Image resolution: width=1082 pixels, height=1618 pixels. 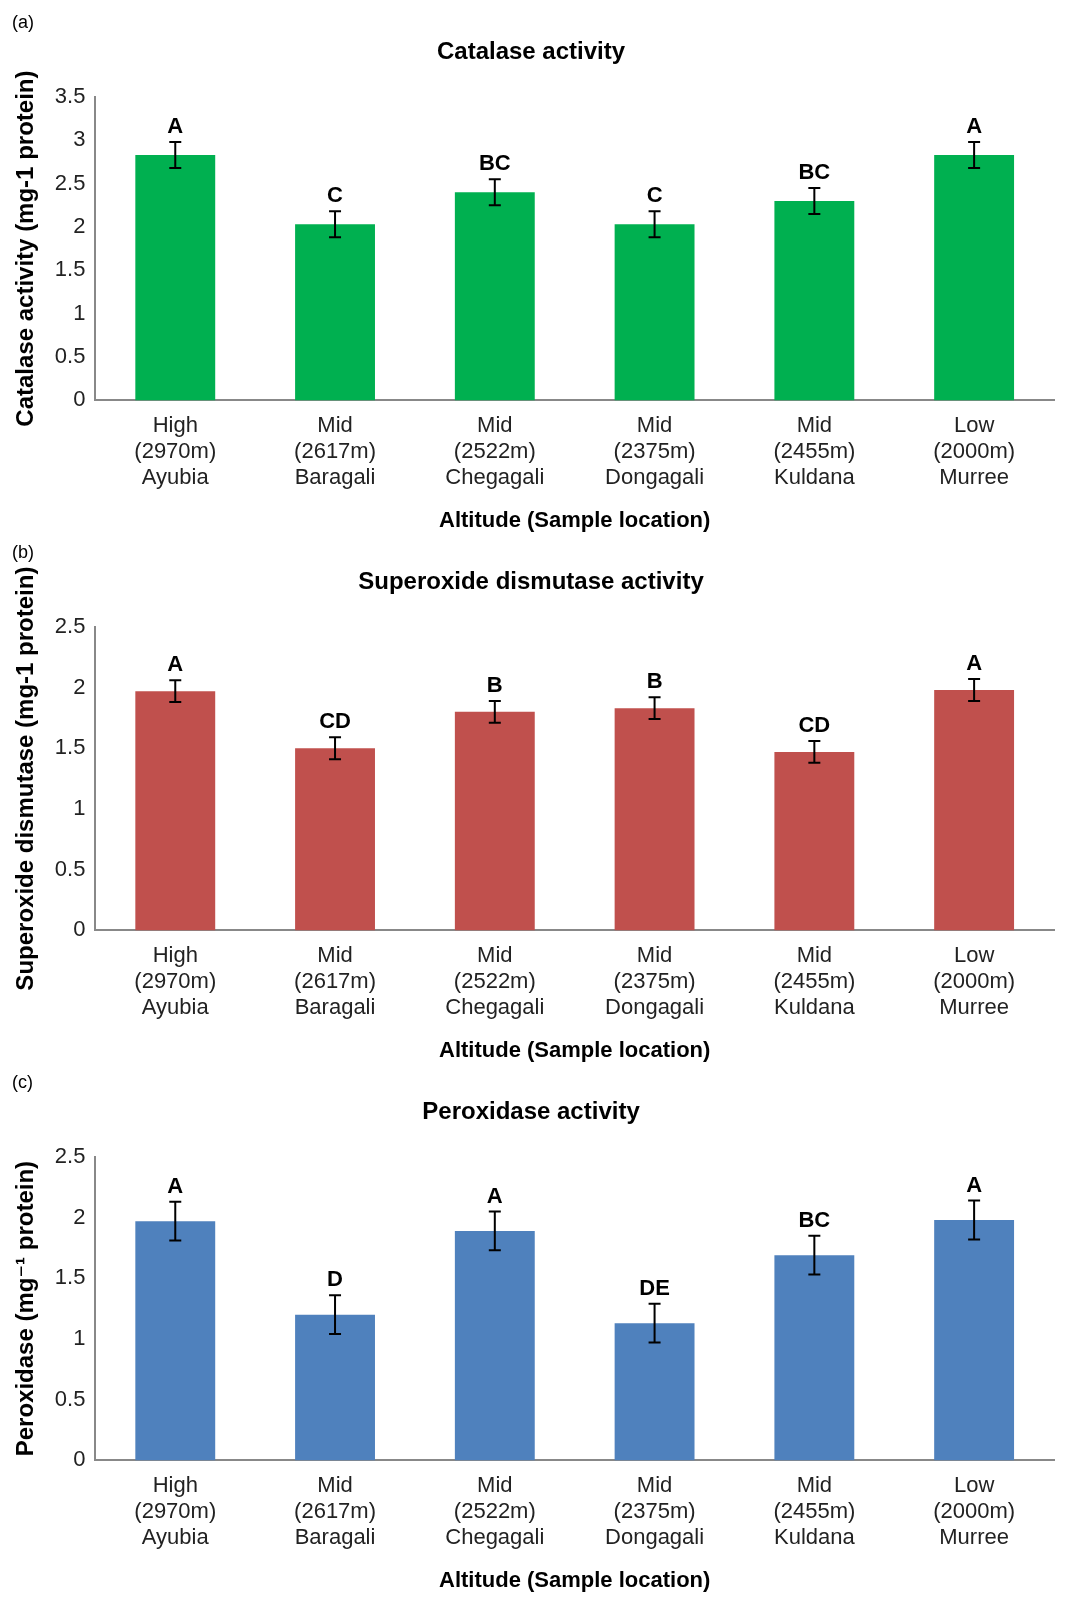 What do you see at coordinates (79, 139) in the screenshot?
I see `y-tick-label: 3` at bounding box center [79, 139].